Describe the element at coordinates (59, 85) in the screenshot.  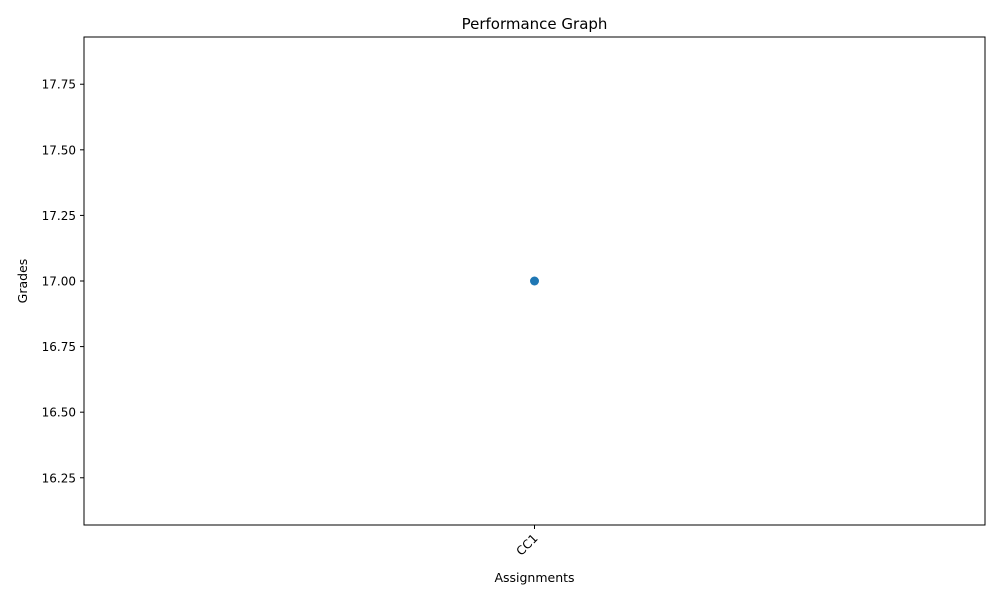
I see `y-tick-label: 17.75` at that location.